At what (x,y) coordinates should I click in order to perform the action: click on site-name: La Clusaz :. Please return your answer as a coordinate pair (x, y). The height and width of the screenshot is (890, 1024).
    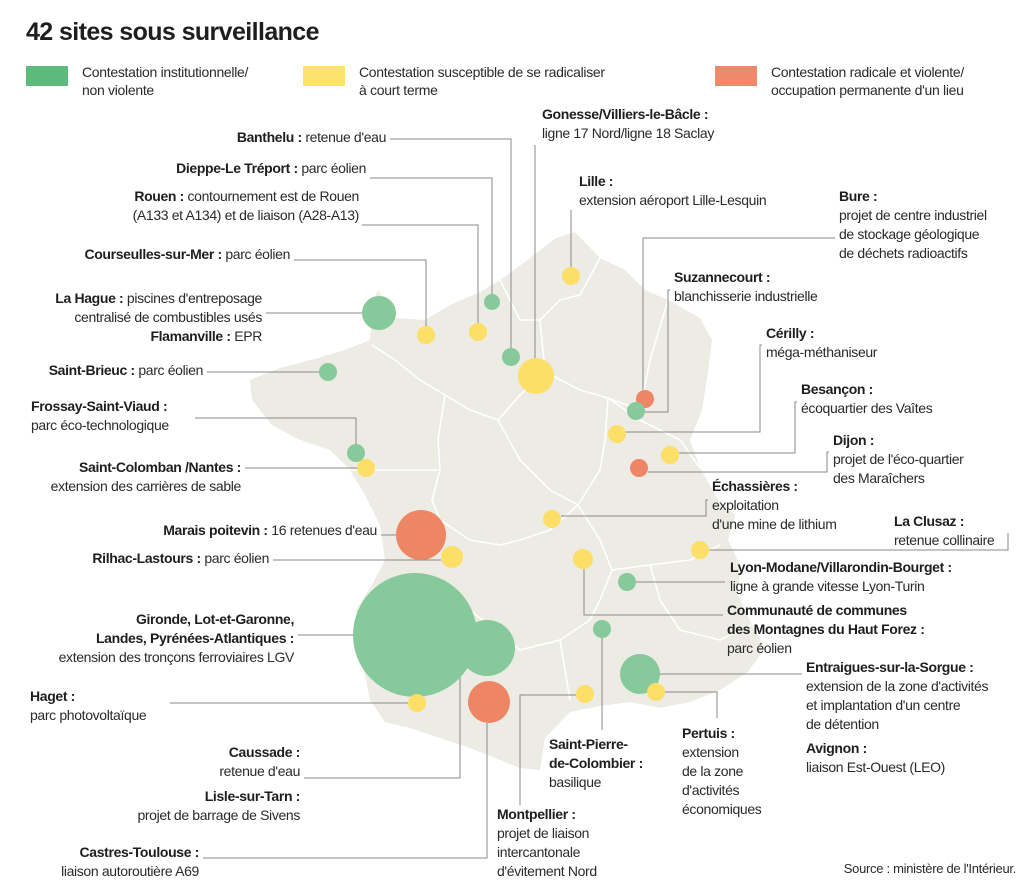
    Looking at the image, I should click on (929, 521).